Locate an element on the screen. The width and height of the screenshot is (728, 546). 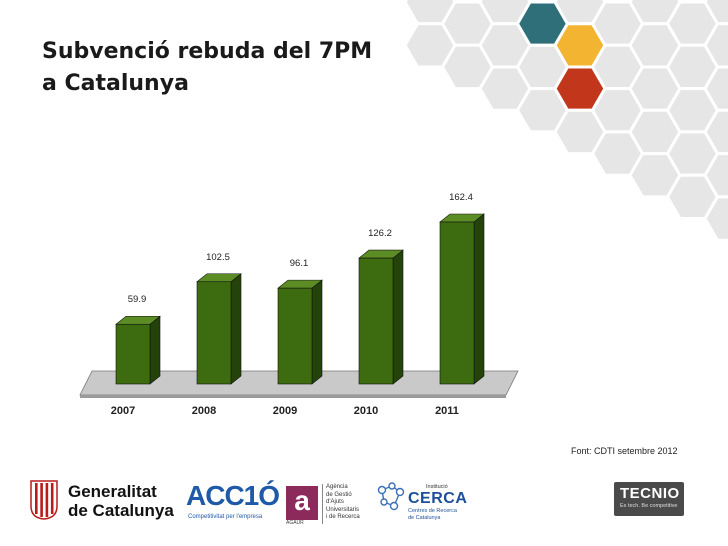
data-label: 59.9 is located at coordinates (137, 299).